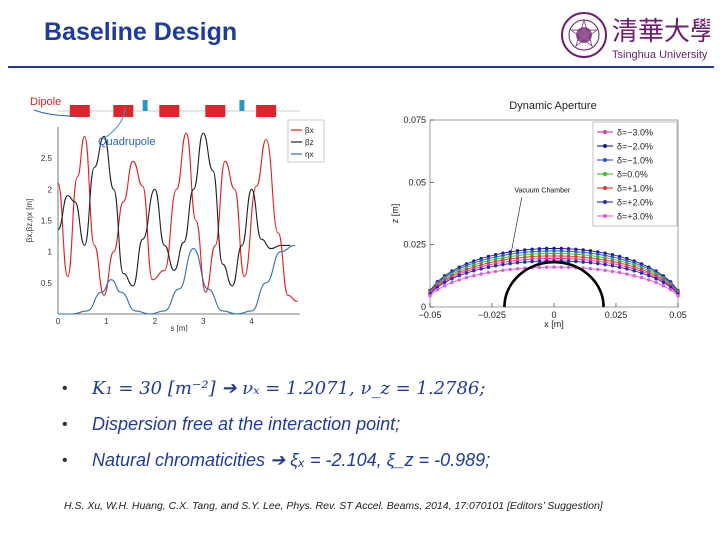 This screenshot has height=540, width=720. Describe the element at coordinates (54, 113) in the screenshot. I see `dipole-arrow` at that location.